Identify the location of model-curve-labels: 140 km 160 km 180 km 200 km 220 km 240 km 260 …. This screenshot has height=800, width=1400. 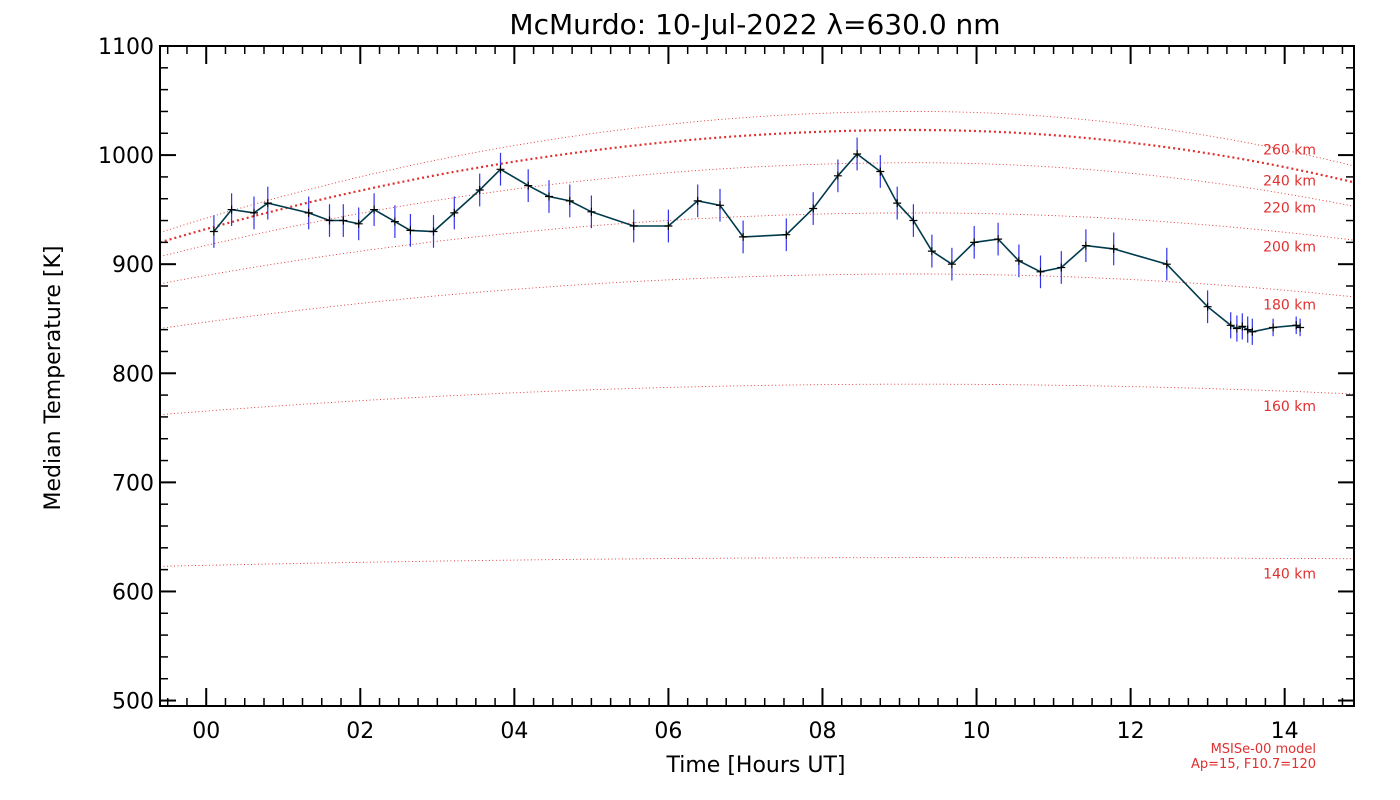
(1289, 363).